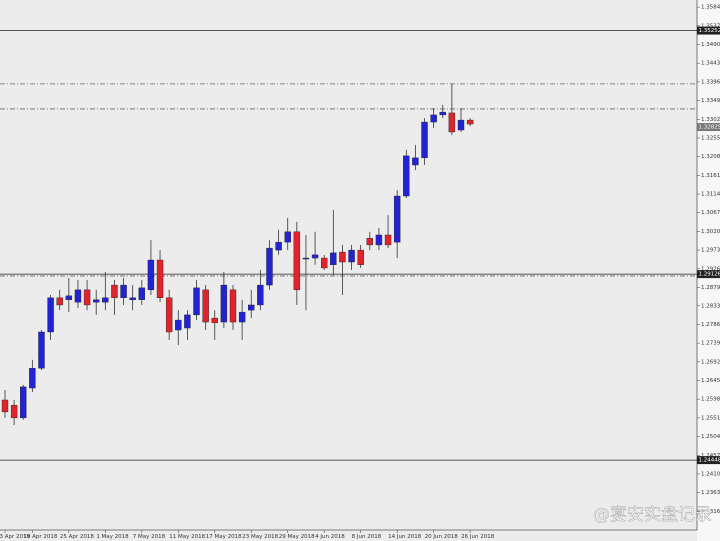 The width and height of the screenshot is (720, 541). What do you see at coordinates (442, 537) in the screenshot?
I see `x-tick-label: 20 Jun 2018` at bounding box center [442, 537].